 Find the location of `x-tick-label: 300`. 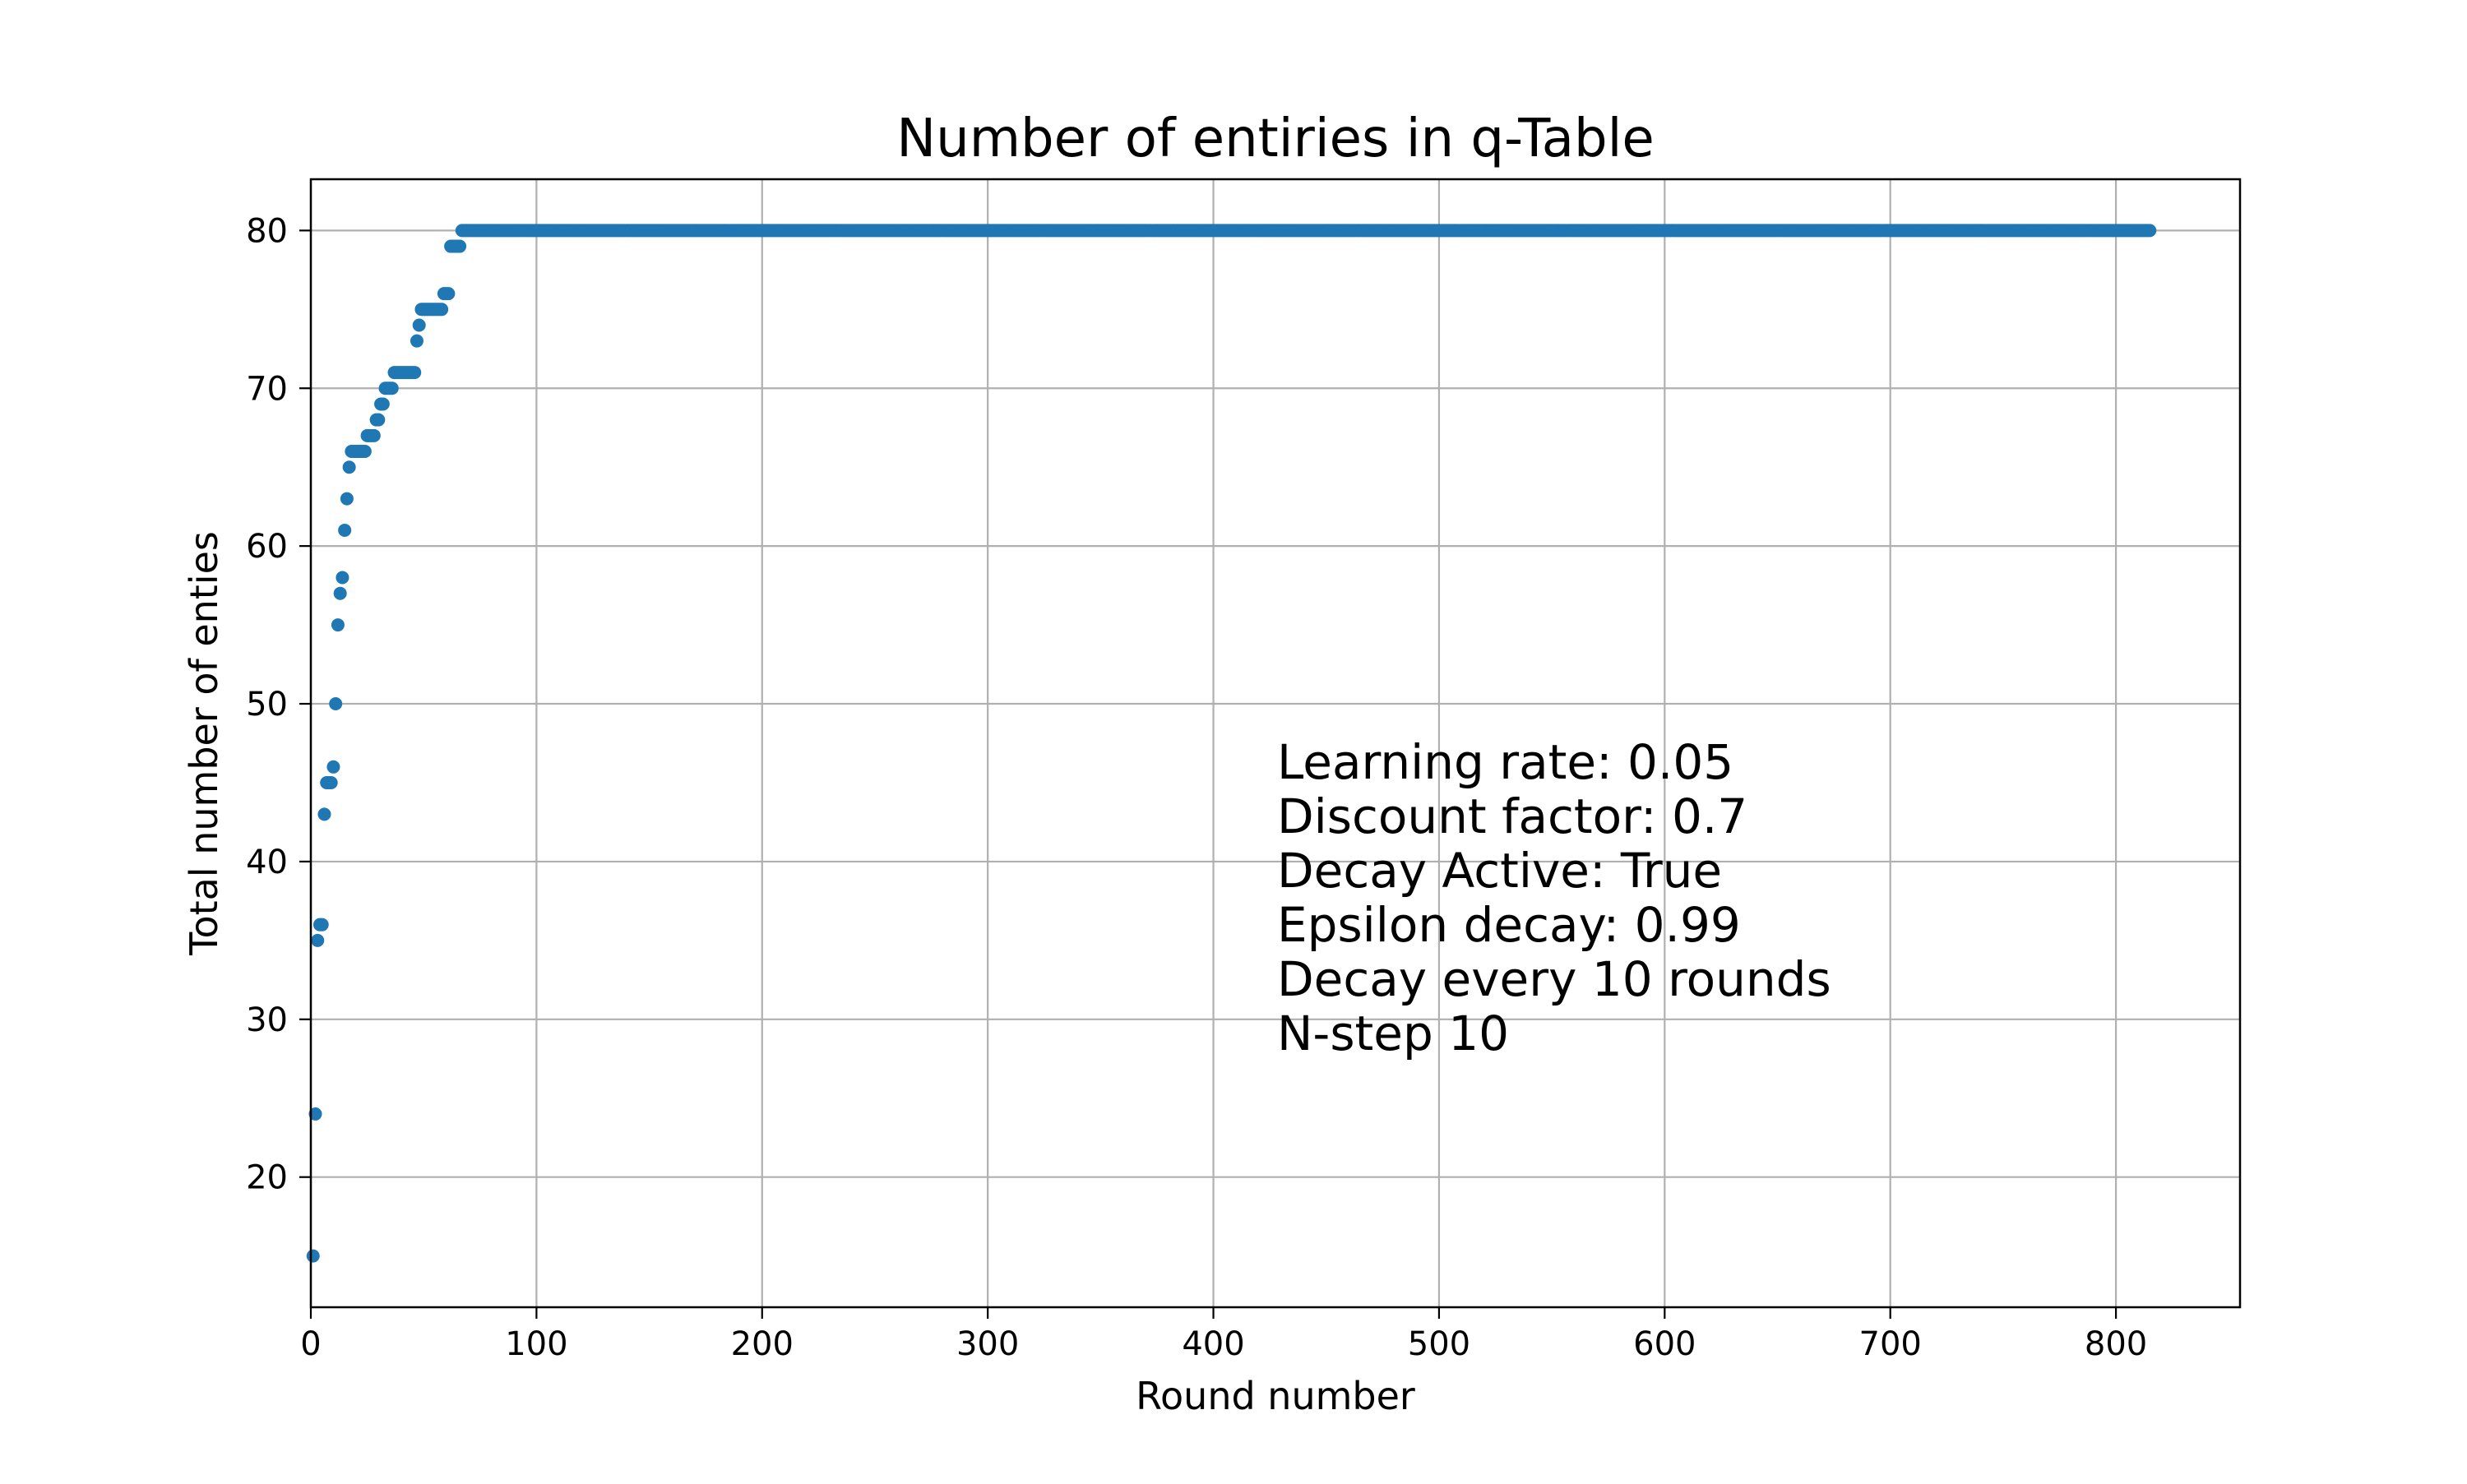

x-tick-label: 300 is located at coordinates (988, 1344).